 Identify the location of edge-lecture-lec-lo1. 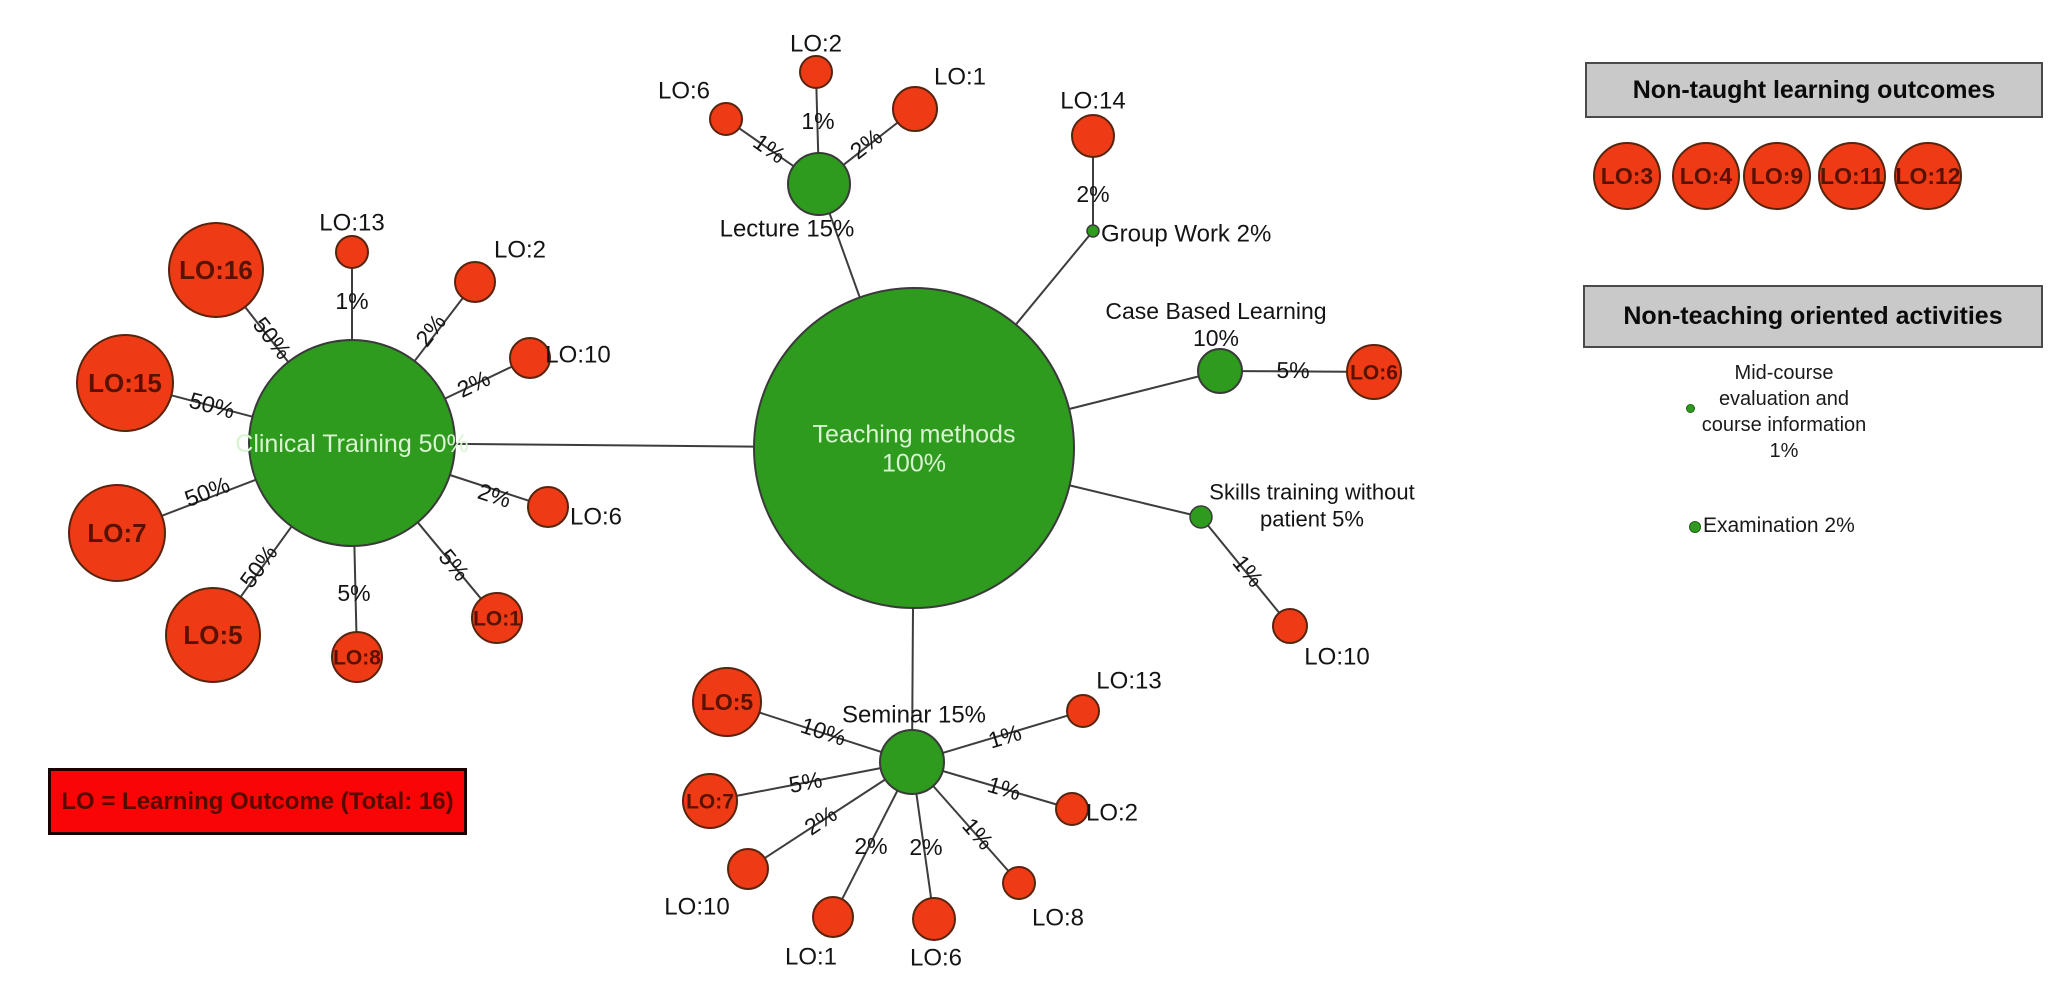
(870, 143).